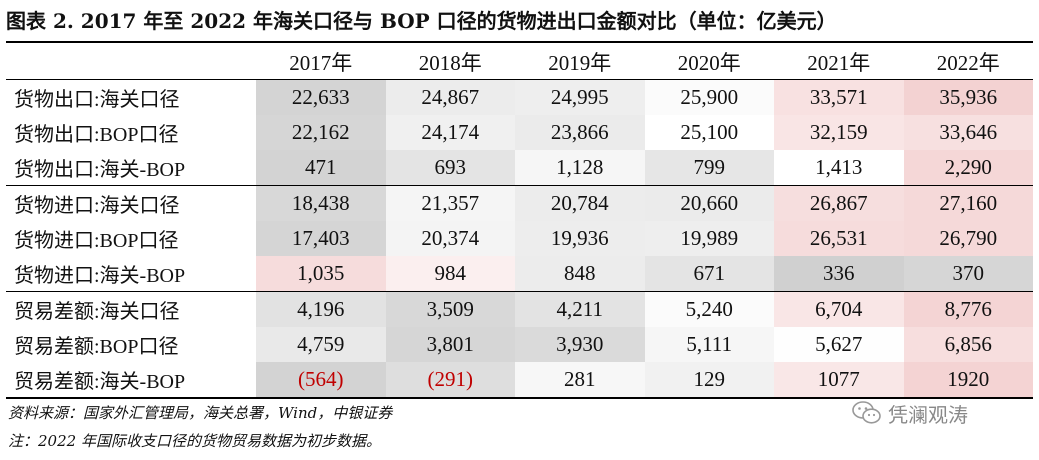 The image size is (1039, 460). I want to click on value-cell: 1920, so click(968, 380).